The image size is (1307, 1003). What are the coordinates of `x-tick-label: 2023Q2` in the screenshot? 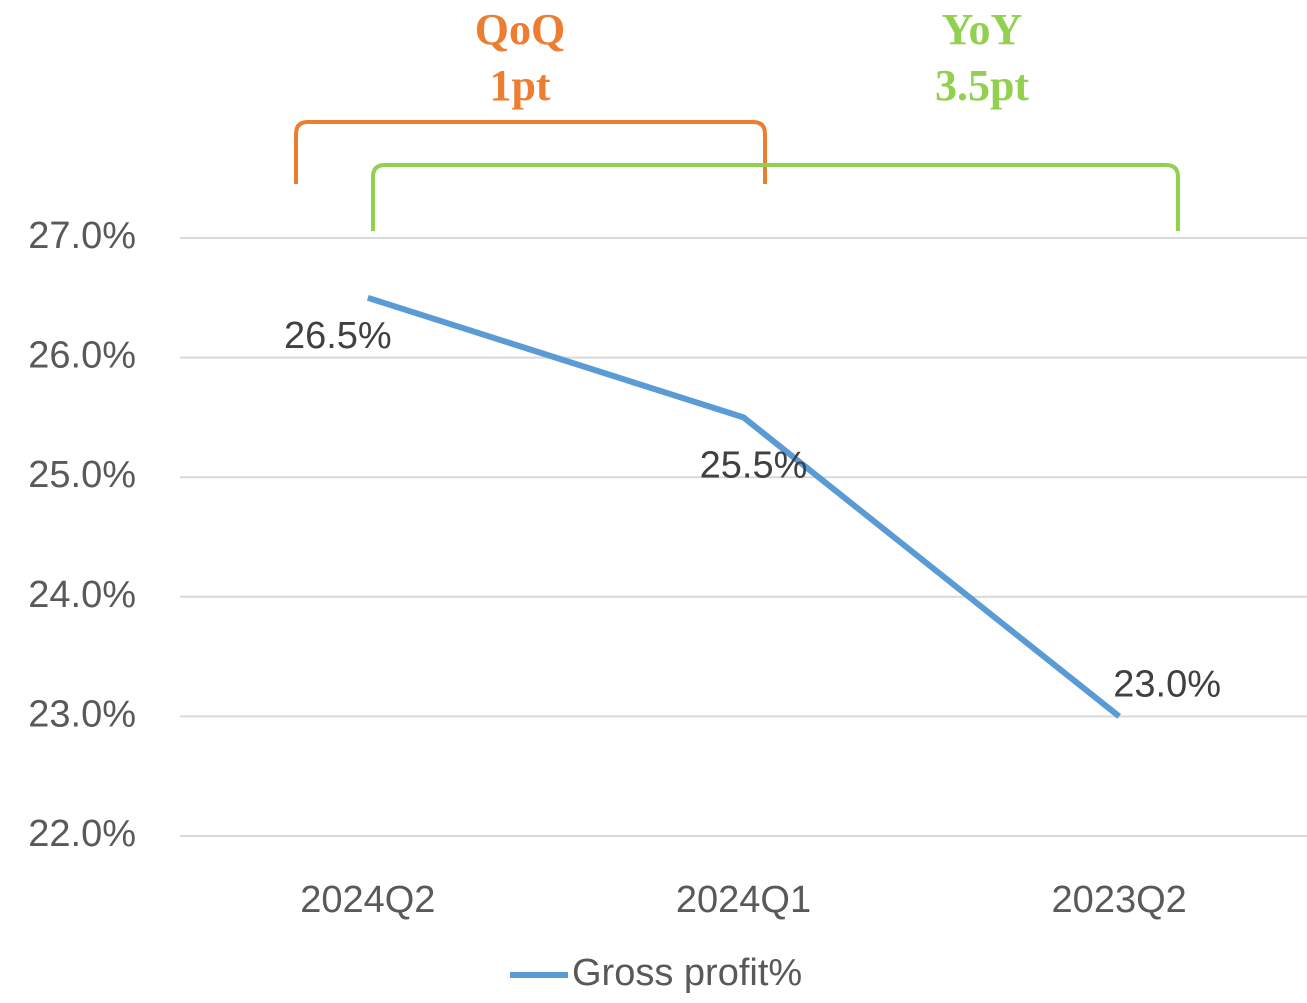 It's located at (1119, 900).